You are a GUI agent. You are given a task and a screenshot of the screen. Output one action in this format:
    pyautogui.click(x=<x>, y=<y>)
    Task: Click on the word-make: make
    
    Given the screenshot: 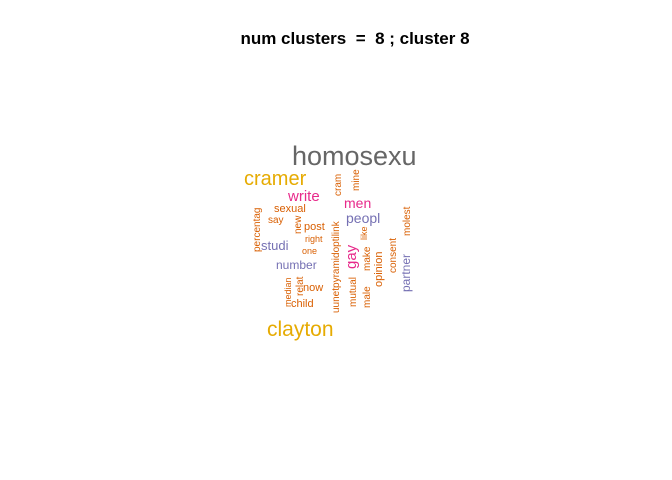 What is the action you would take?
    pyautogui.click(x=367, y=258)
    